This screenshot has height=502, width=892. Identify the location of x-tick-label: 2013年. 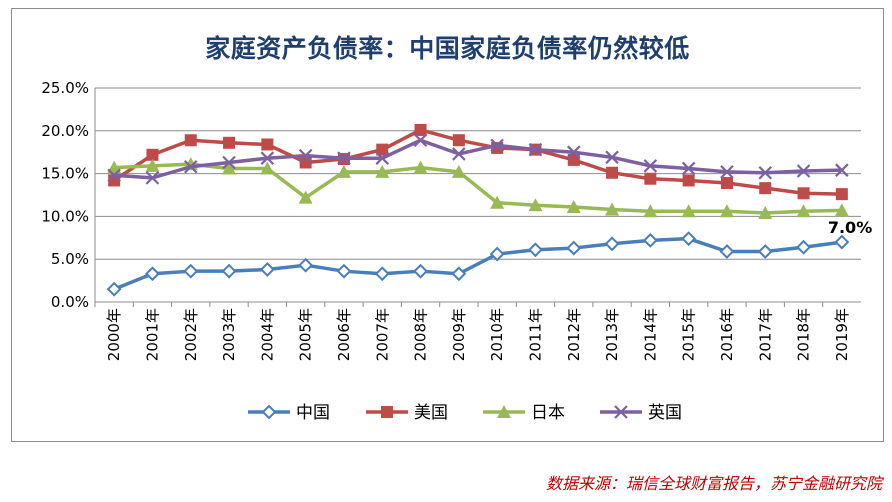
(612, 334).